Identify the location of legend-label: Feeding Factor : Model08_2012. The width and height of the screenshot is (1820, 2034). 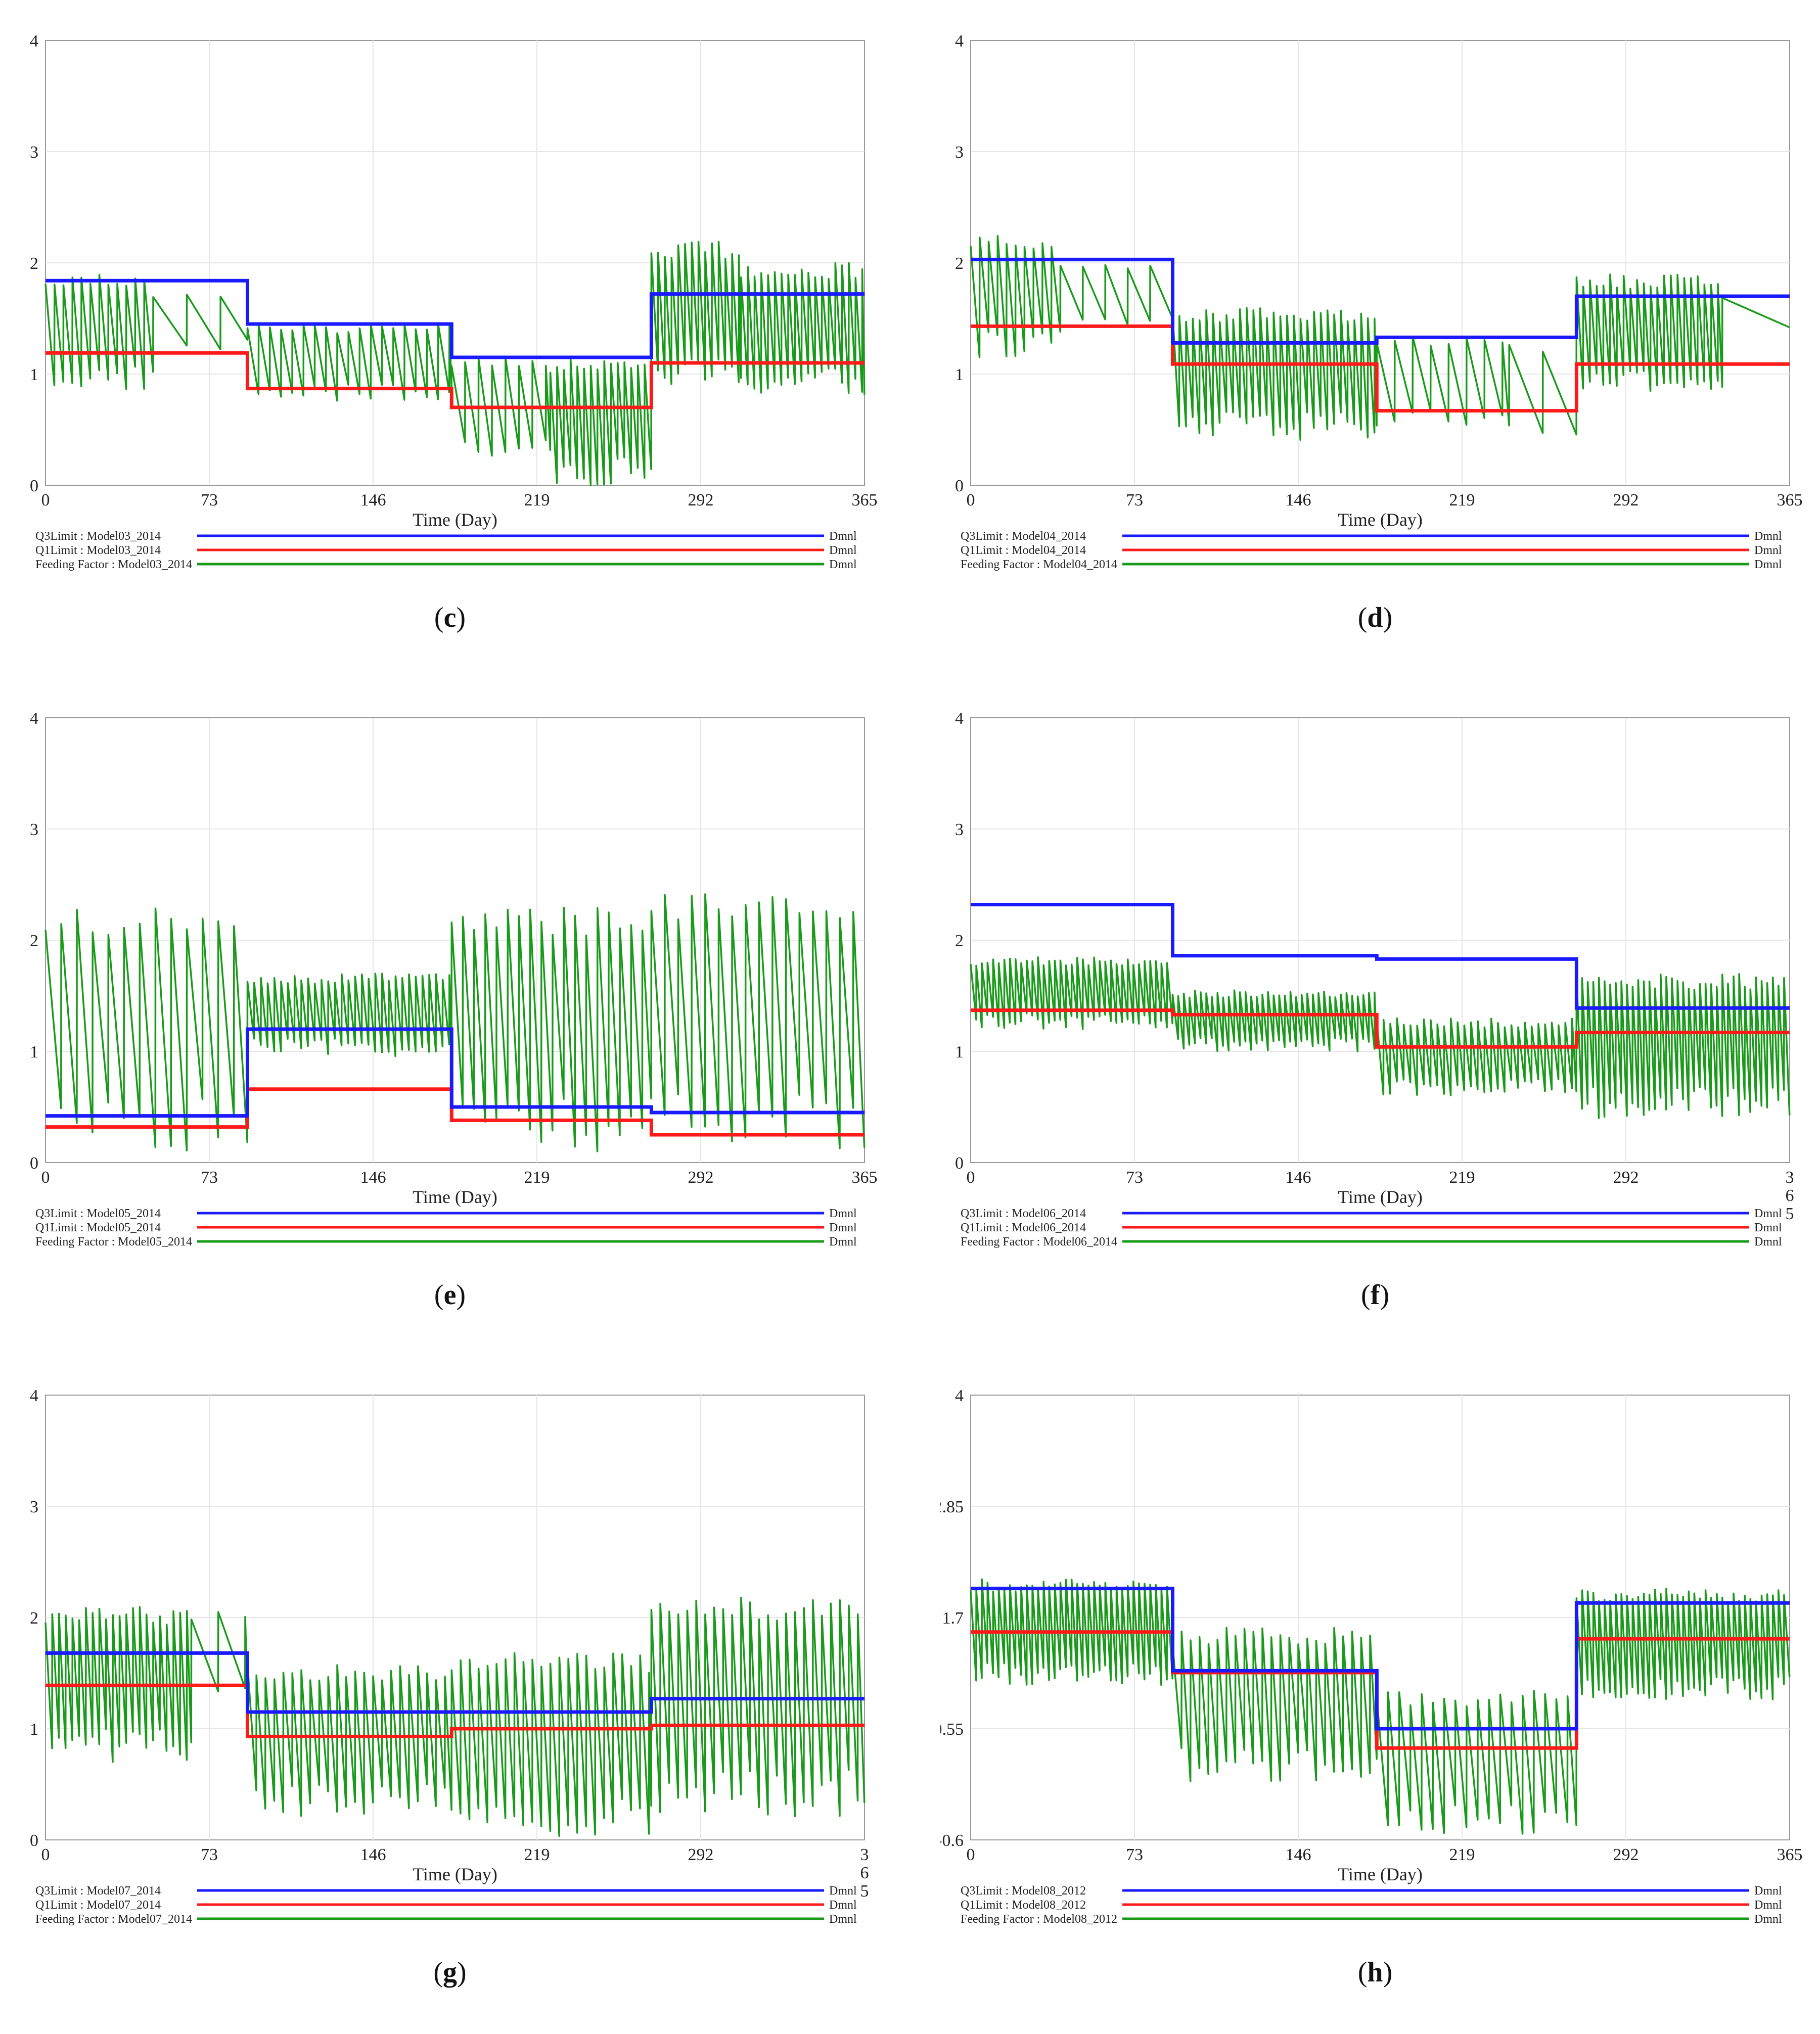
(1039, 1919).